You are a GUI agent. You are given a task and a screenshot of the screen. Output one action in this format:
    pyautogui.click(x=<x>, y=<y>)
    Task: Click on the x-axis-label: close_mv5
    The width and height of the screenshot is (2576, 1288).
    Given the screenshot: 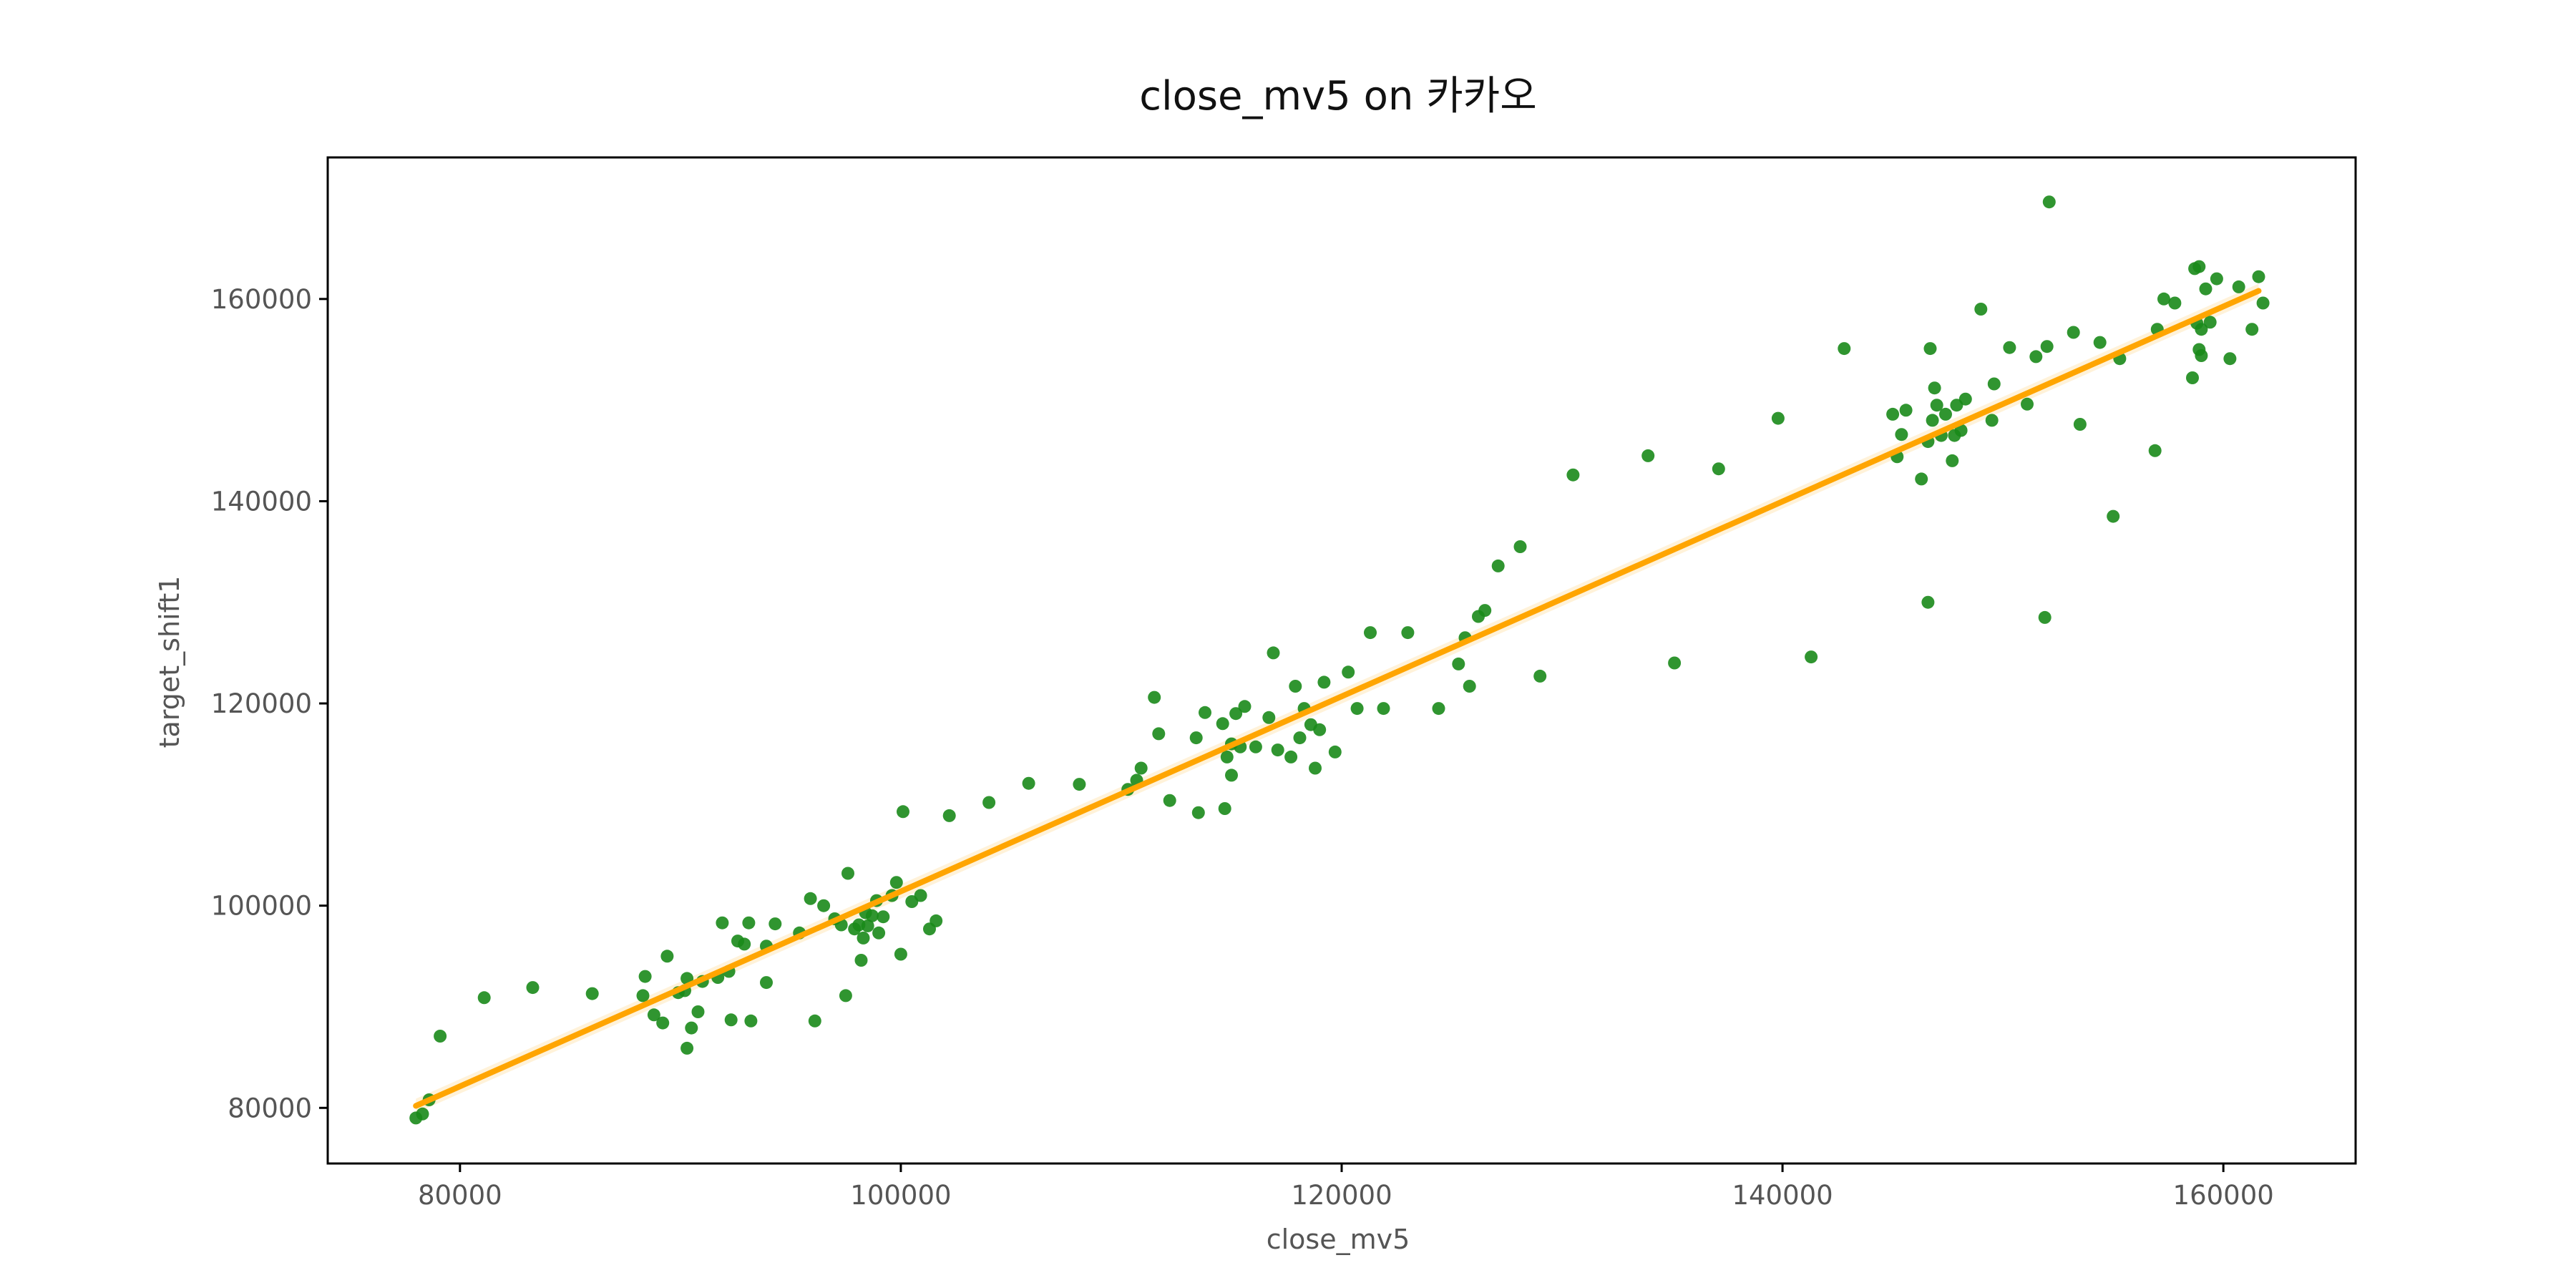 What is the action you would take?
    pyautogui.click(x=1338, y=1239)
    